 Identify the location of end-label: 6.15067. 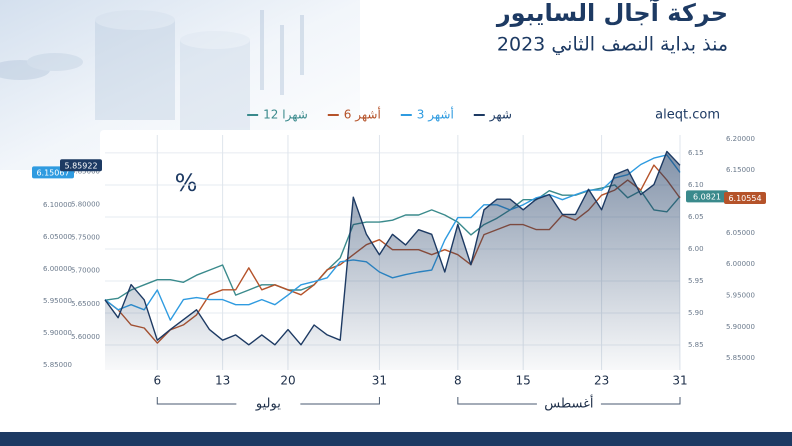
(52, 172).